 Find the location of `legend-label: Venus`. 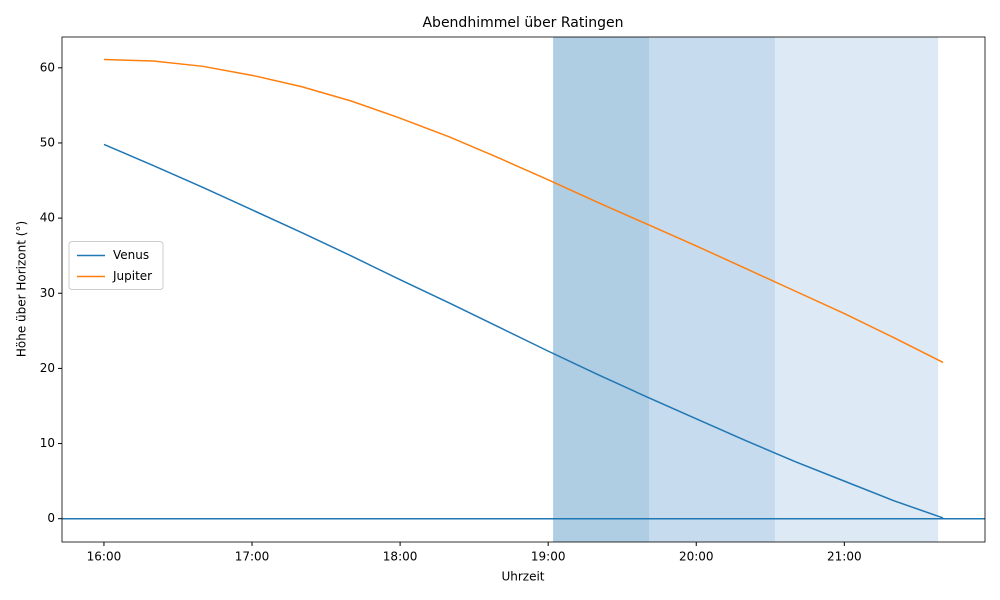

legend-label: Venus is located at coordinates (131, 255).